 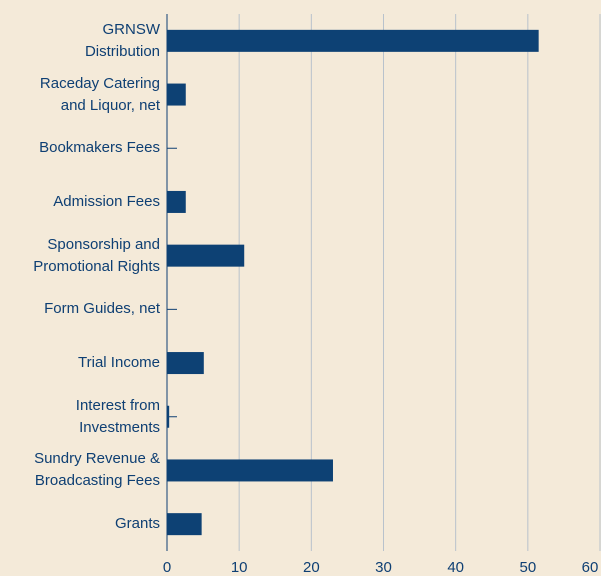 I want to click on x-tick-label: 20, so click(x=311, y=567).